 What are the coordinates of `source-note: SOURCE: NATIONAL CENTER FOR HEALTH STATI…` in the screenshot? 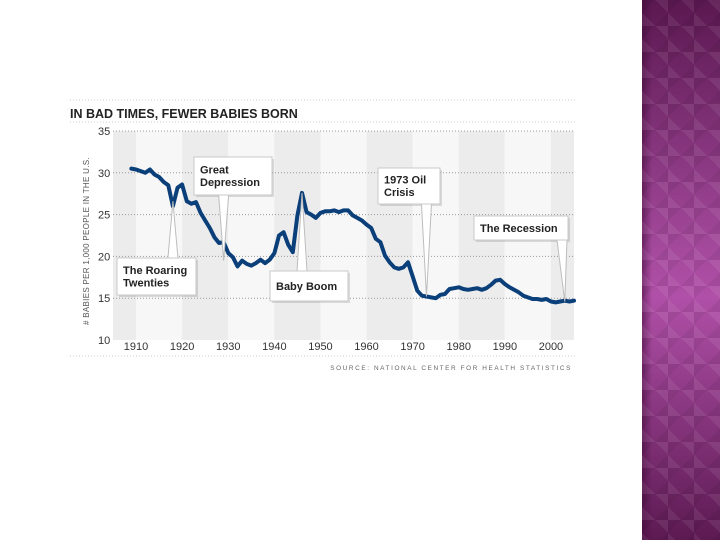 It's located at (451, 368).